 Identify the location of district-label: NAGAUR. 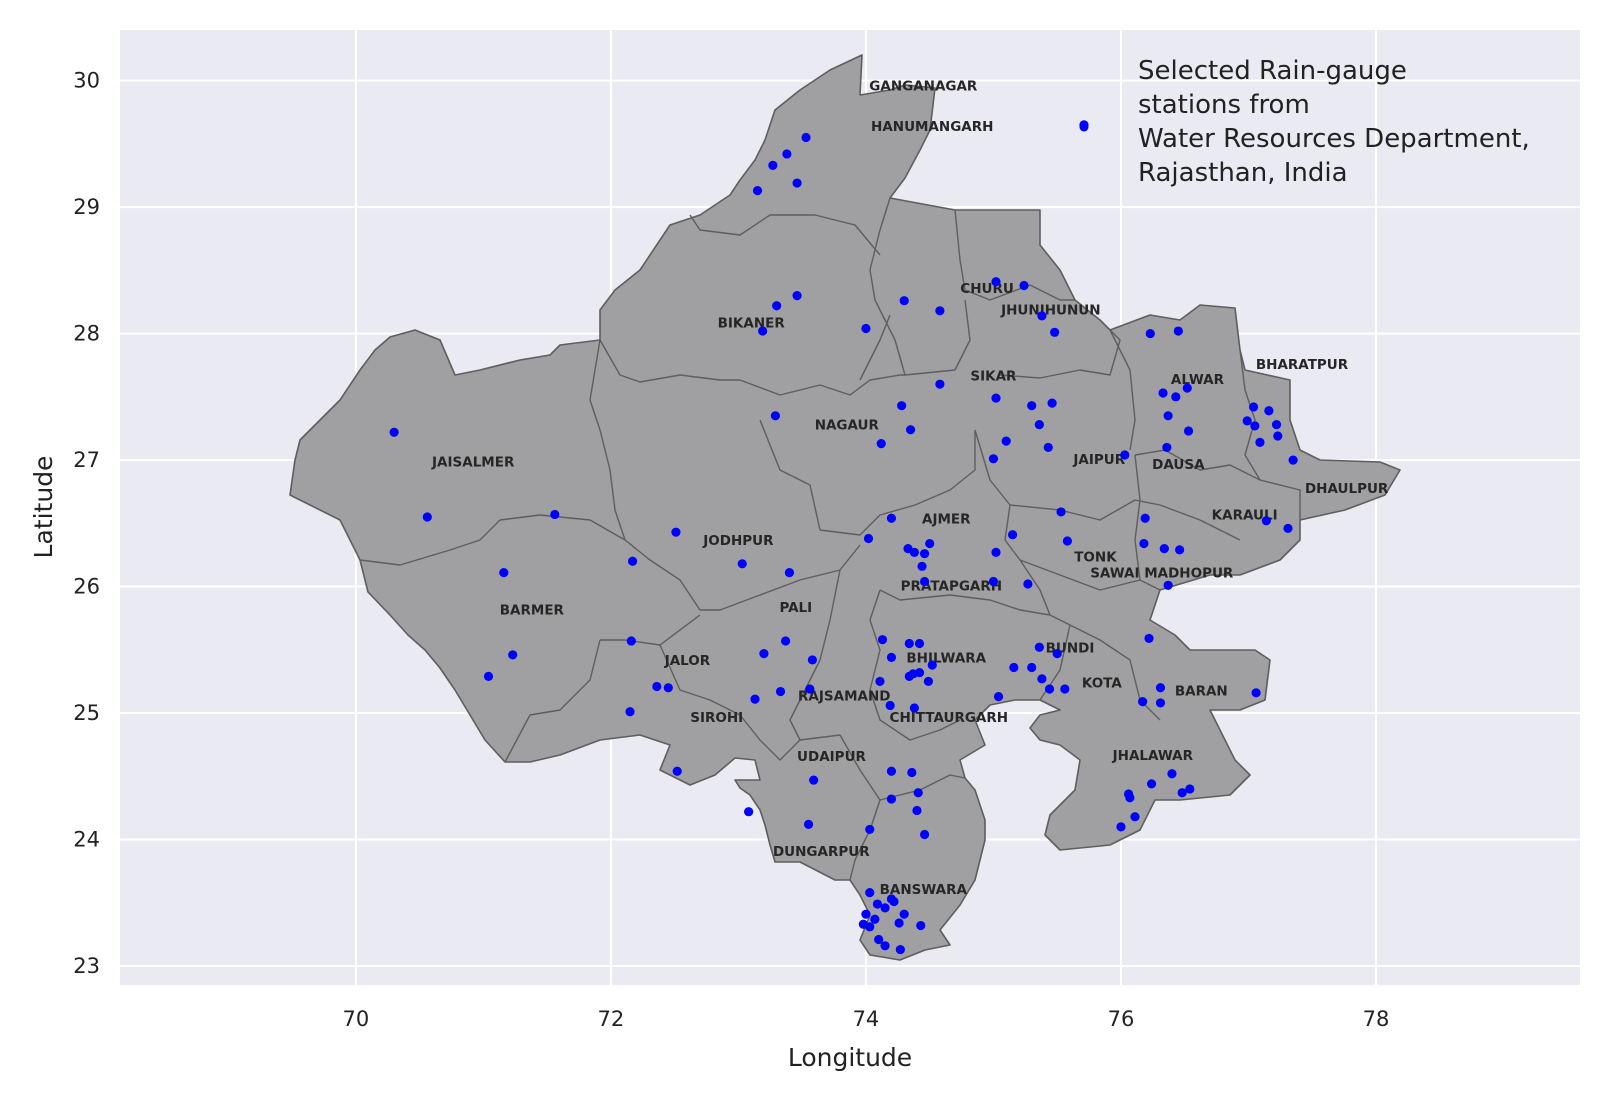
(847, 426).